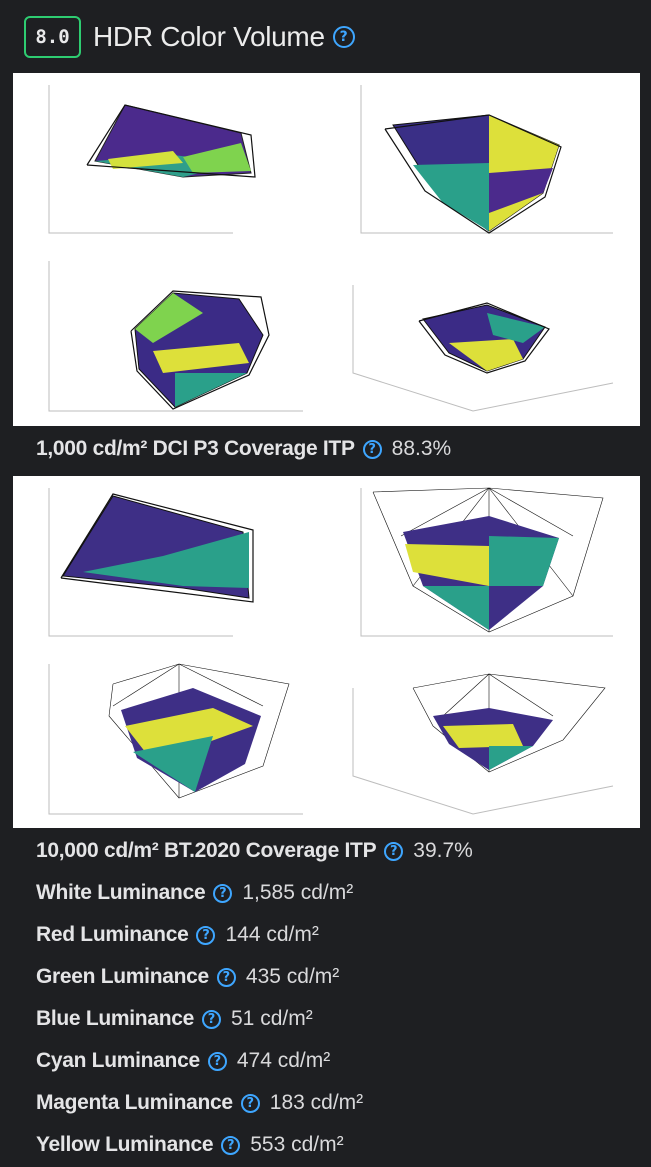 This screenshot has width=651, height=1167. Describe the element at coordinates (125, 1144) in the screenshot. I see `measurement-label: Yellow Luminance` at that location.